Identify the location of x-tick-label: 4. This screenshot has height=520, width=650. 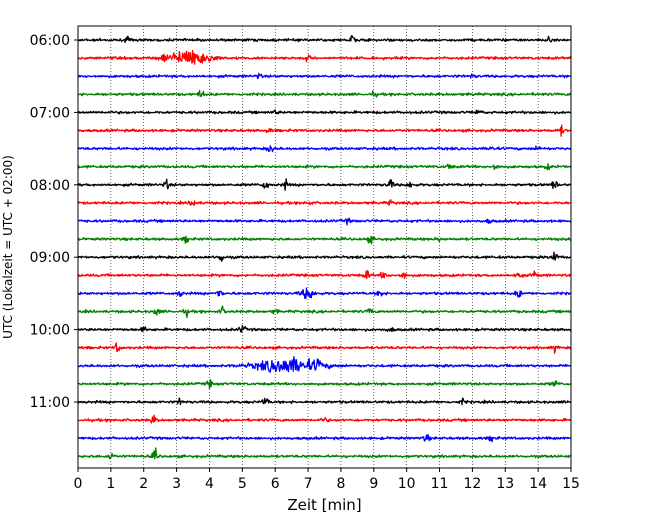
(209, 484).